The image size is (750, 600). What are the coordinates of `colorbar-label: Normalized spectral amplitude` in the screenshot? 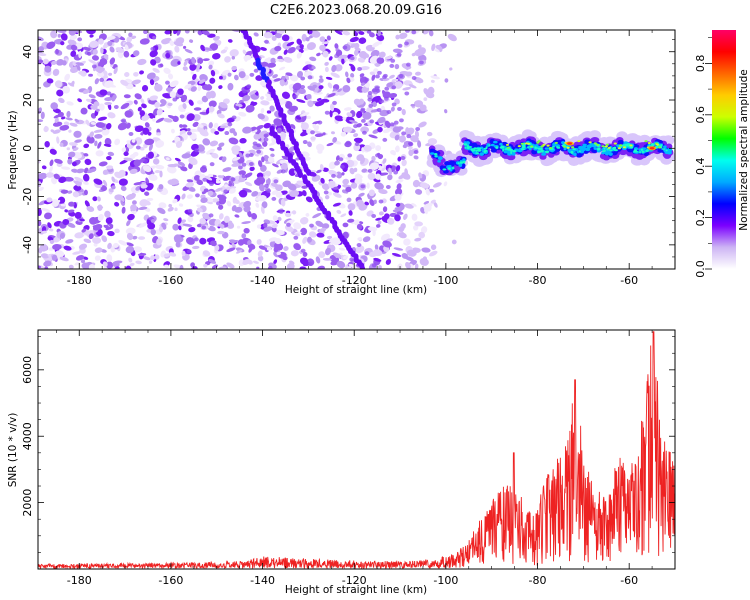 It's located at (744, 149).